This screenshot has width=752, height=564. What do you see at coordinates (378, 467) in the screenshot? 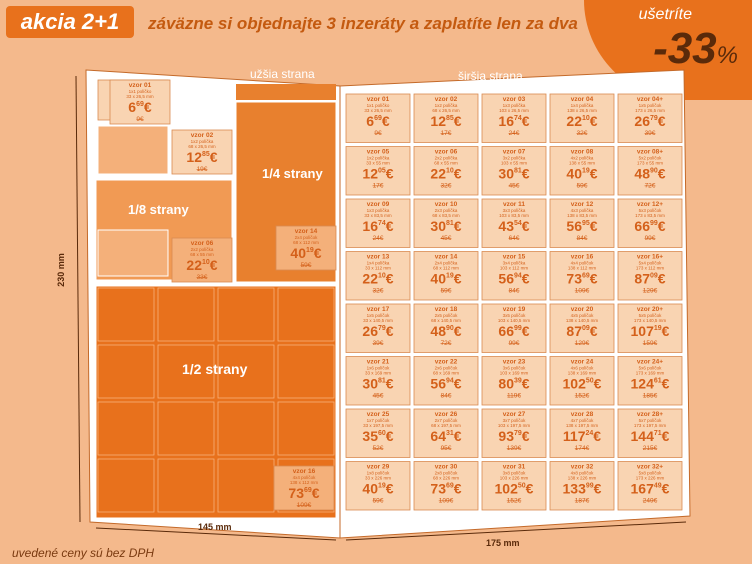
I see `ad-name: vzor 29` at bounding box center [378, 467].